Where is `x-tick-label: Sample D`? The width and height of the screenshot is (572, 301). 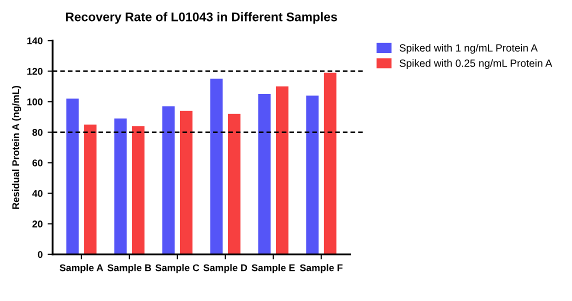 x-tick-label: Sample D is located at coordinates (225, 269).